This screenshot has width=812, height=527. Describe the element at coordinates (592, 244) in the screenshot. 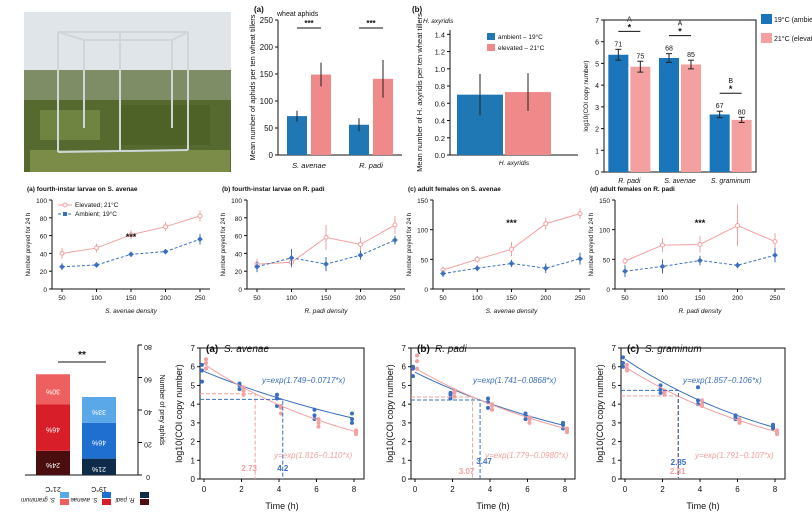

I see `y-axis-label: Number preyed for 24 h` at that location.